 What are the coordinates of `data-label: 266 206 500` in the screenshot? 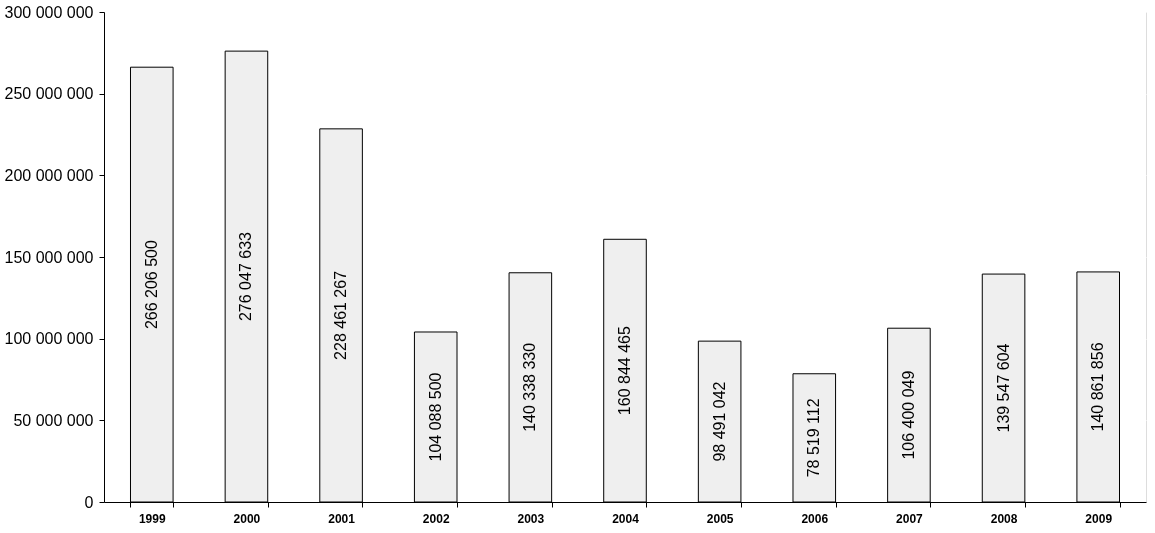 It's located at (151, 285).